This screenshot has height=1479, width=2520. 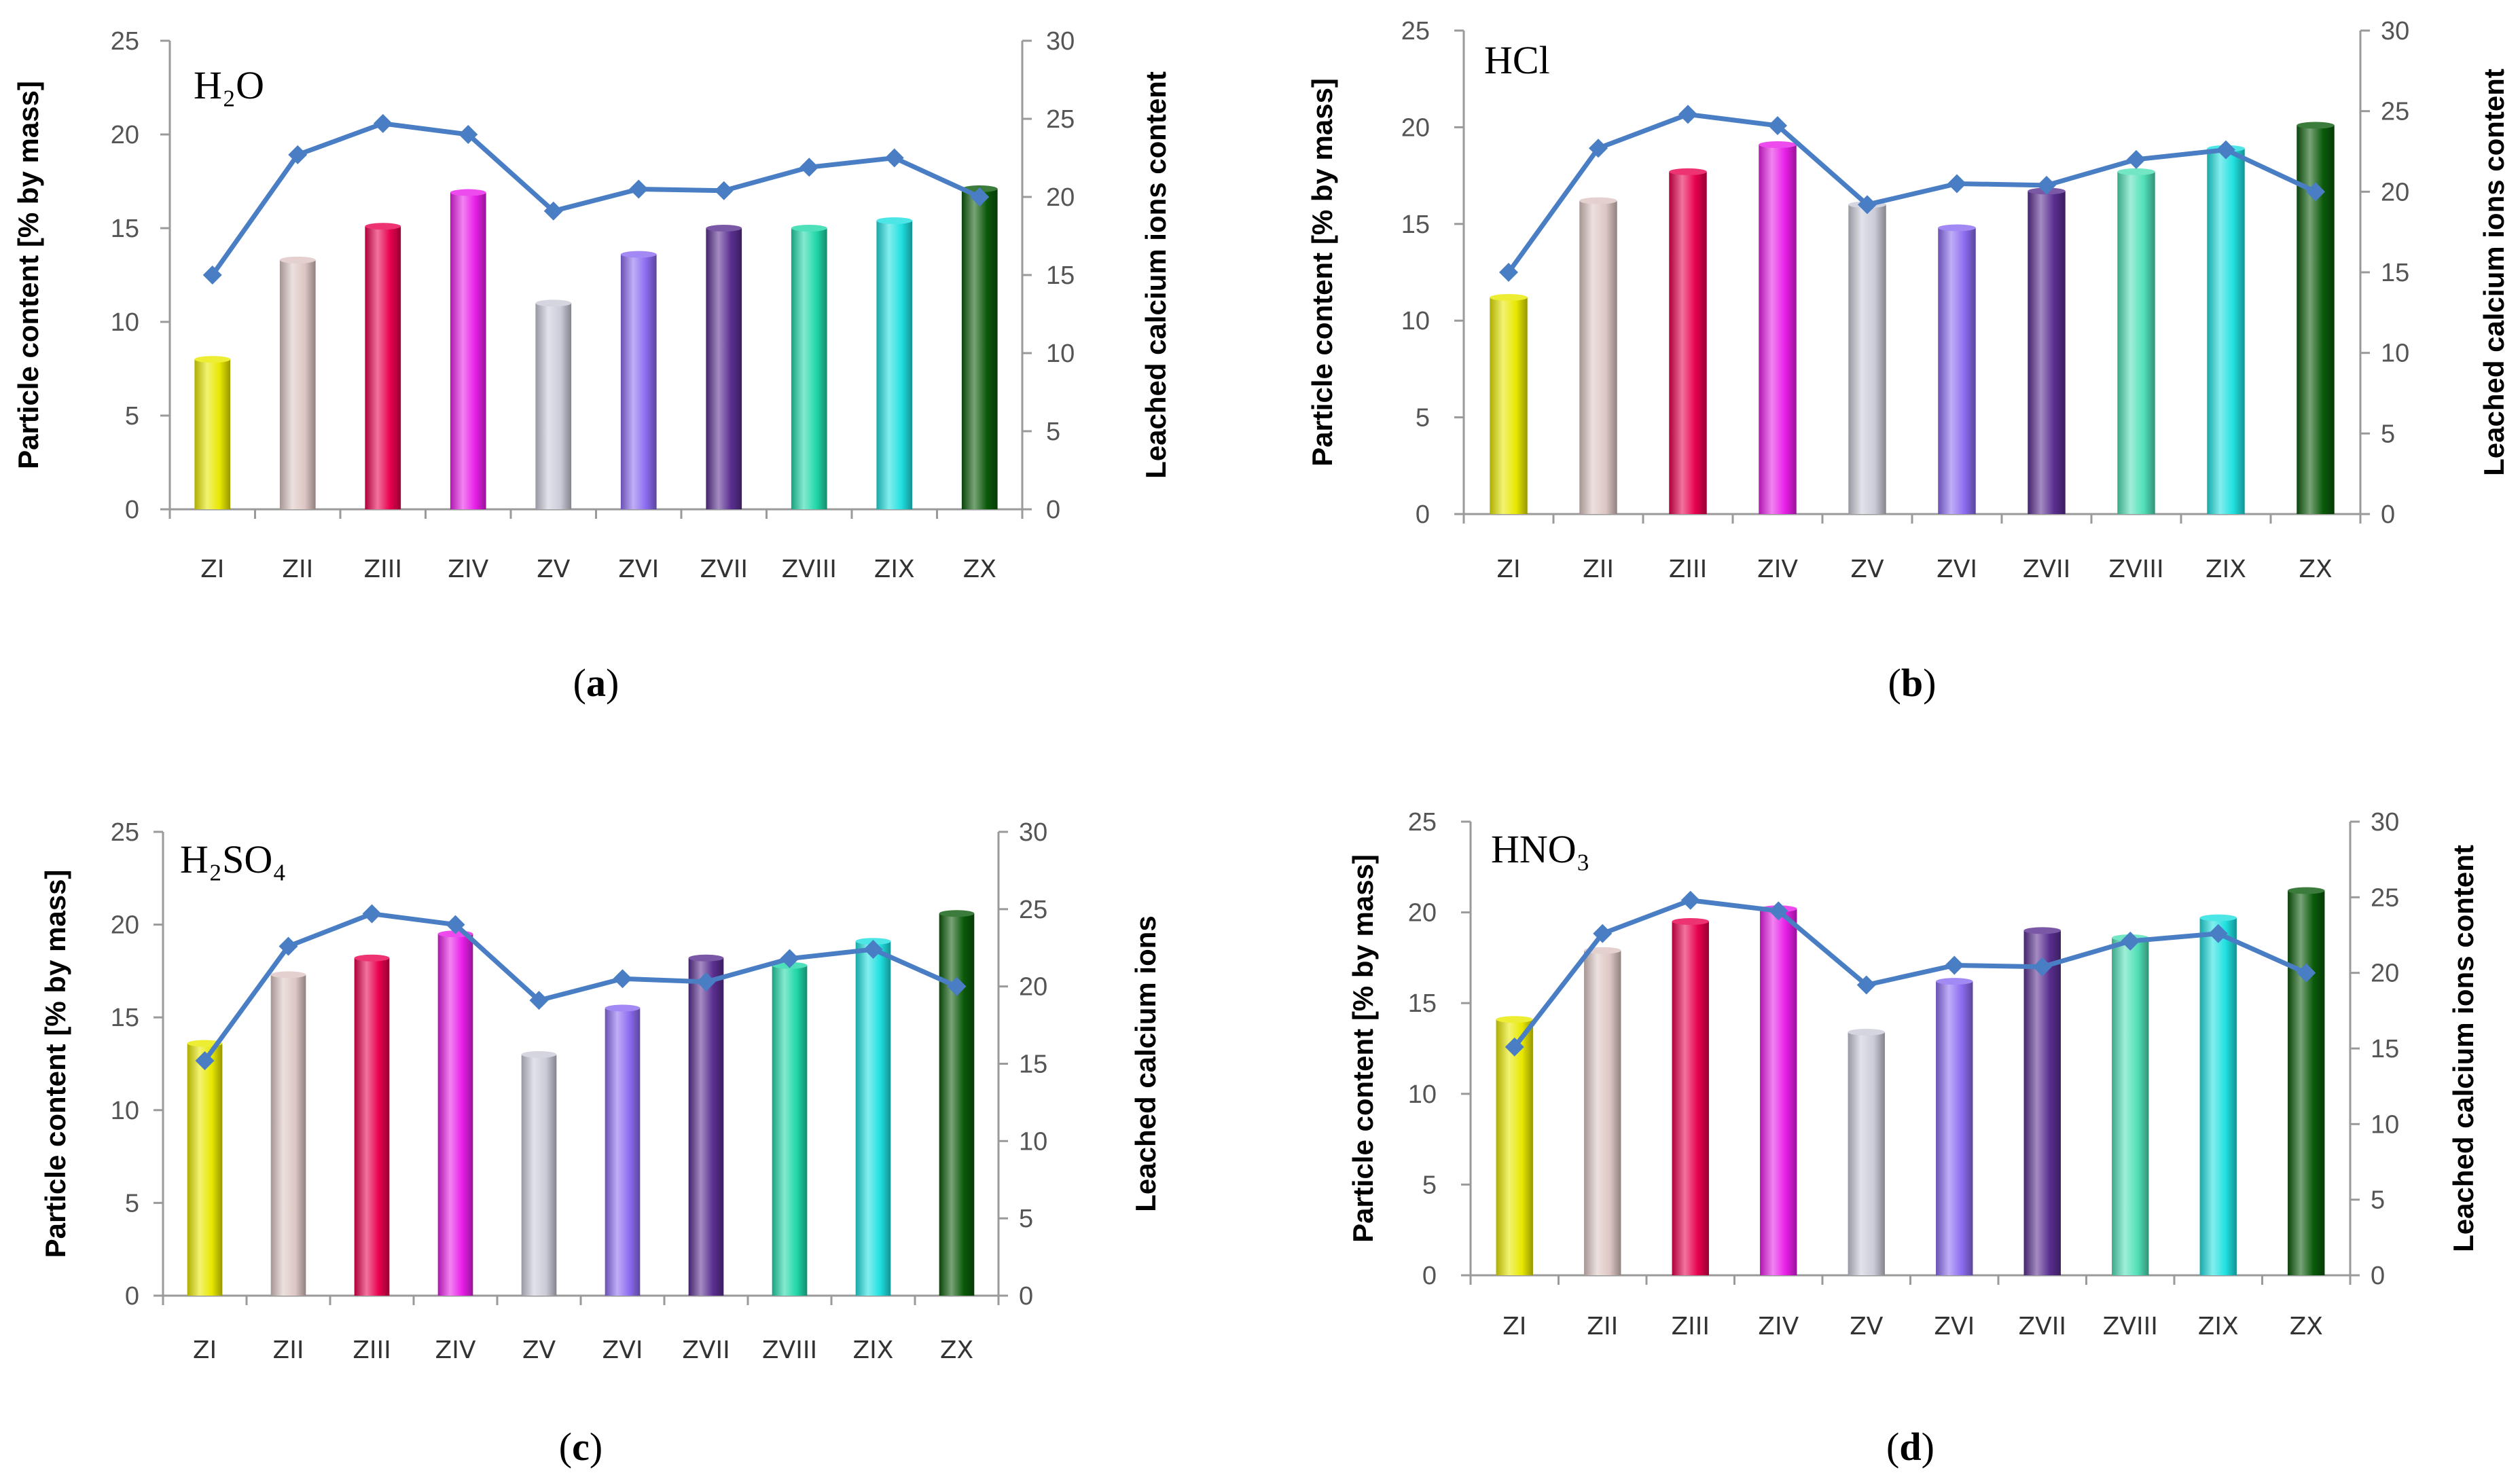 What do you see at coordinates (2385, 1049) in the screenshot?
I see `y2-tick-label: 15` at bounding box center [2385, 1049].